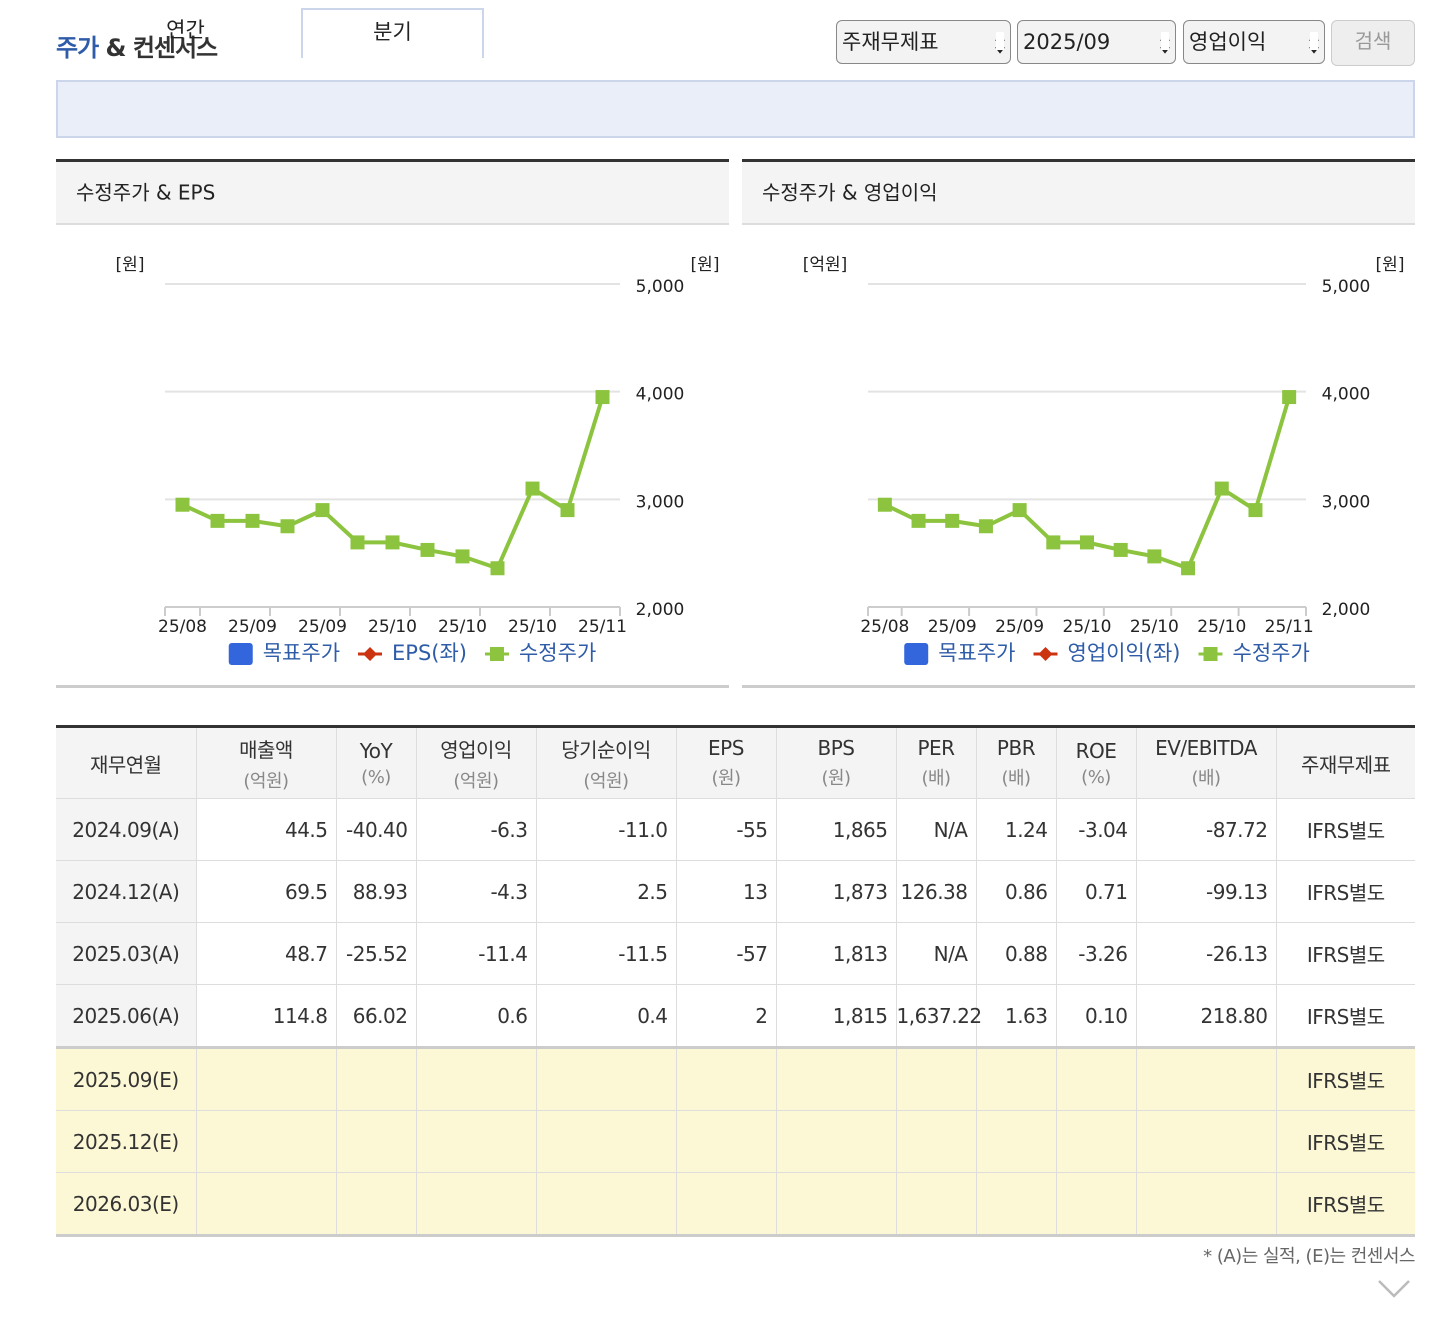 This screenshot has width=1441, height=1323. What do you see at coordinates (735, 109) in the screenshot?
I see `tab-bar` at bounding box center [735, 109].